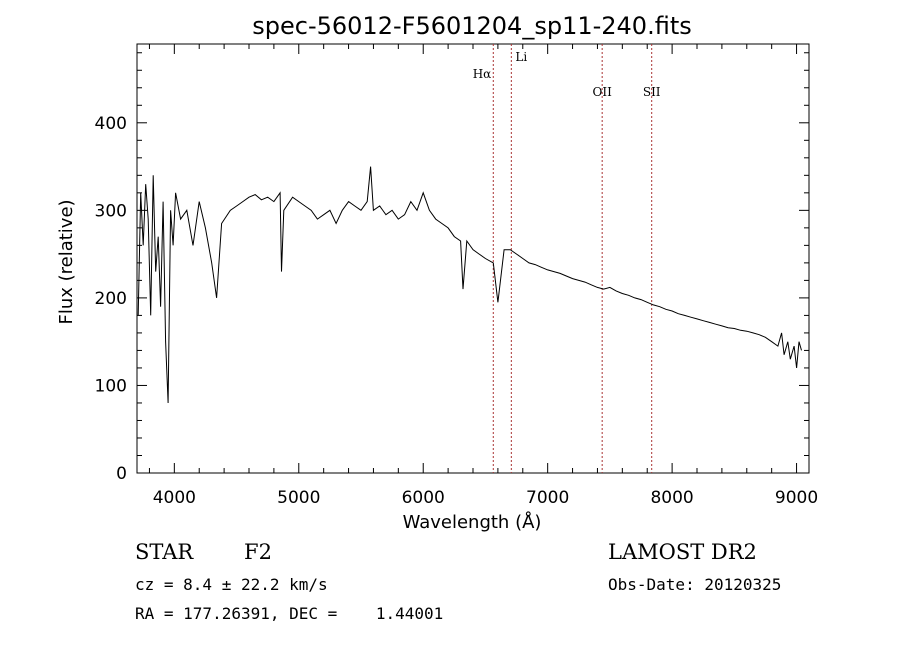  I want to click on obs-date: Obs-Date: 20120325, so click(695, 584).